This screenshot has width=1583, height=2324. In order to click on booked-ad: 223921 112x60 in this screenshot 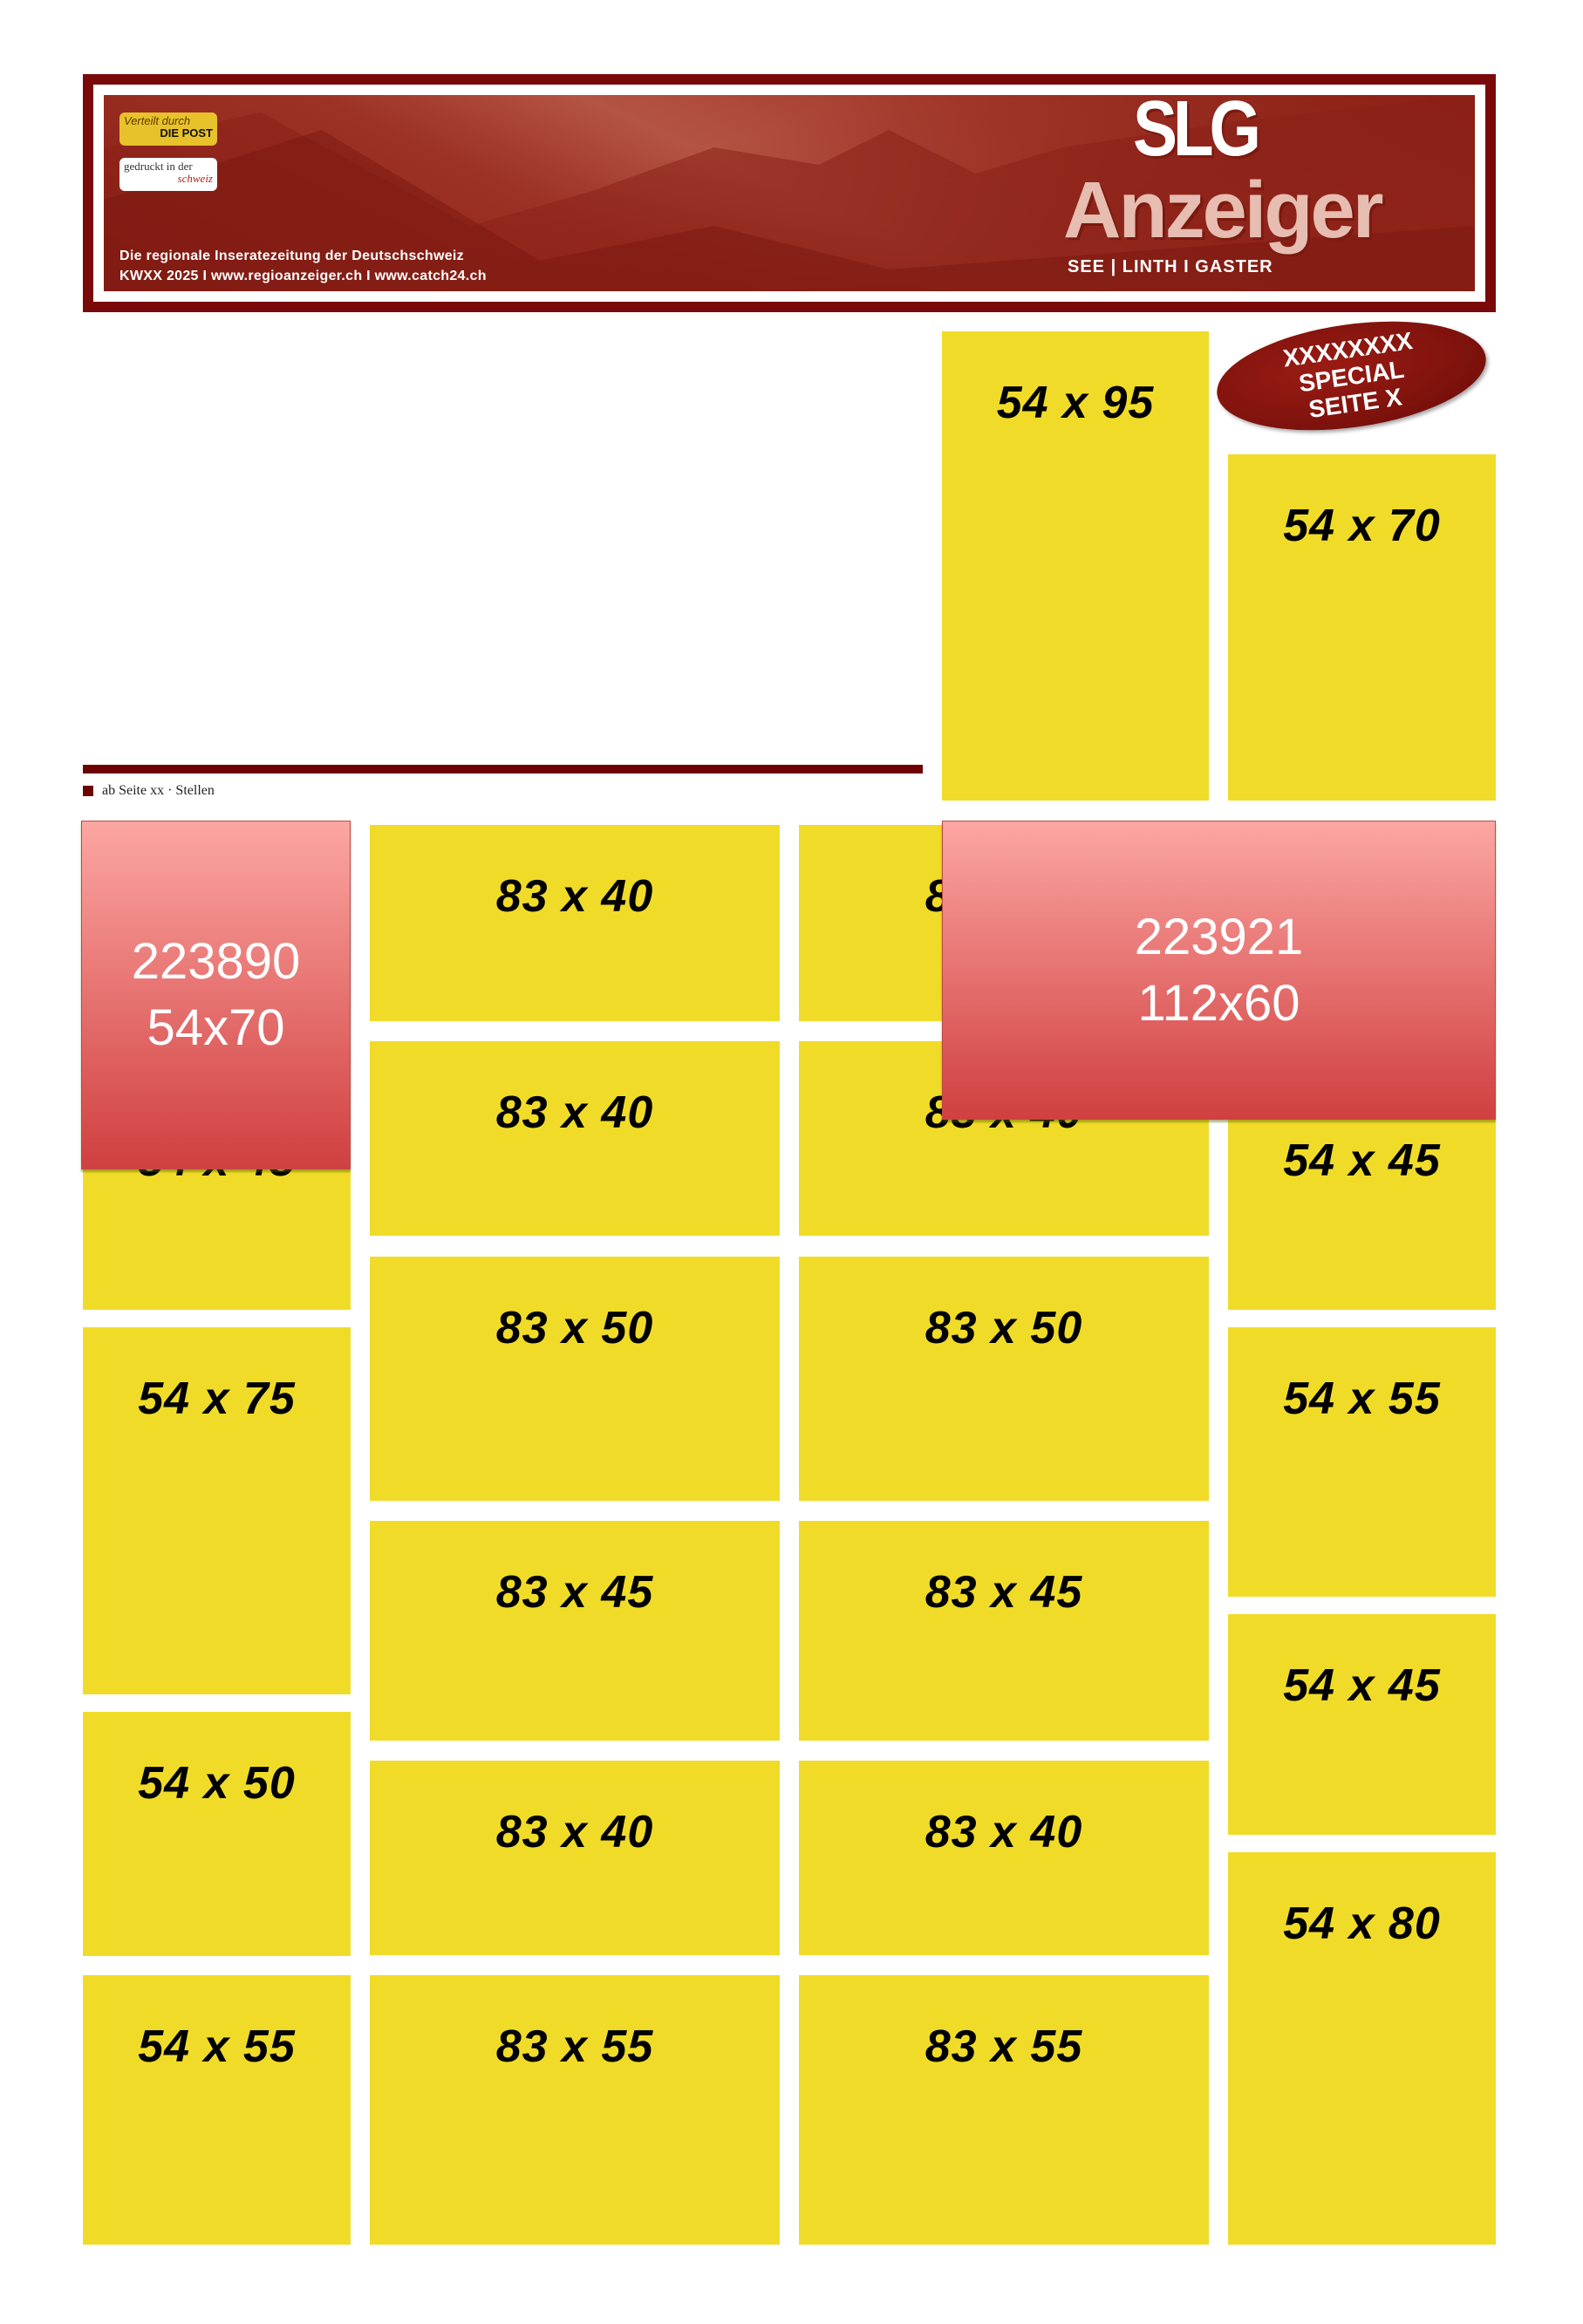, I will do `click(1219, 970)`.